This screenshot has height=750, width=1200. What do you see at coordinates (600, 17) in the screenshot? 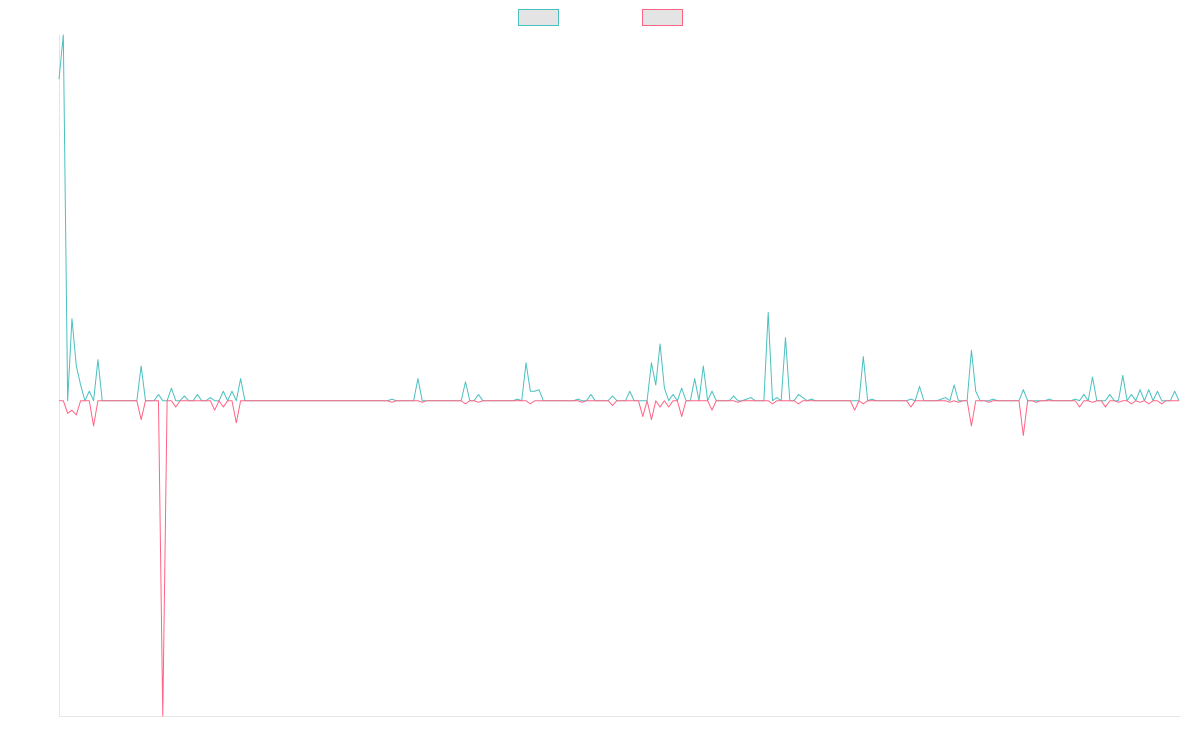
I see `legend` at bounding box center [600, 17].